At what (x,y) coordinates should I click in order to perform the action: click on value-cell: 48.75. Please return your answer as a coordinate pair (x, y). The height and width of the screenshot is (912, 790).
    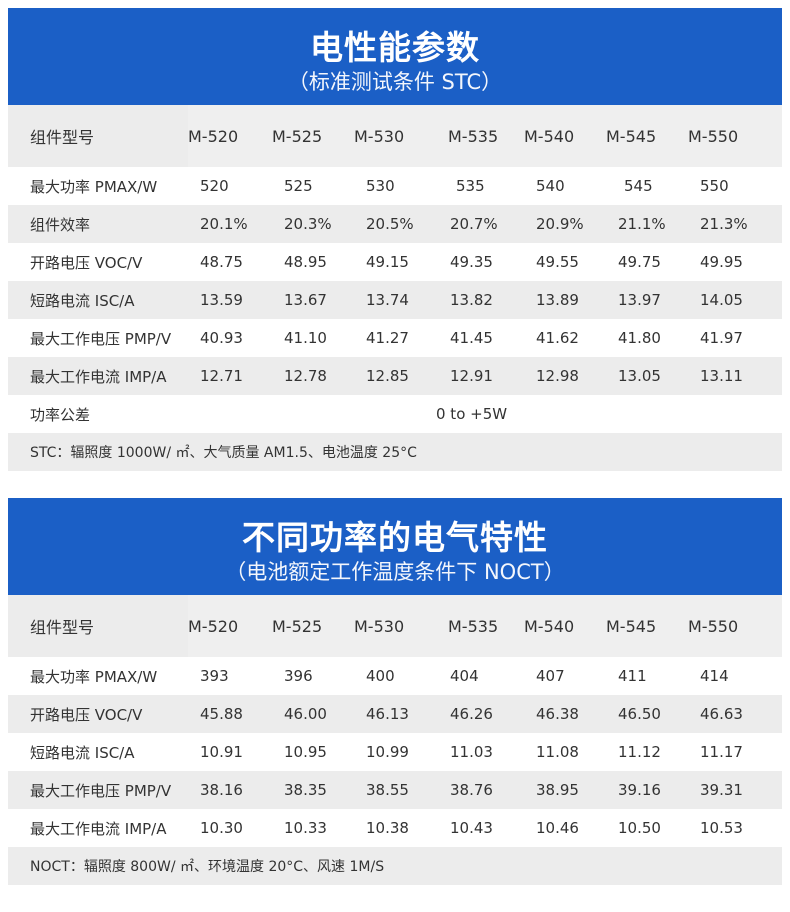
    Looking at the image, I should click on (230, 262).